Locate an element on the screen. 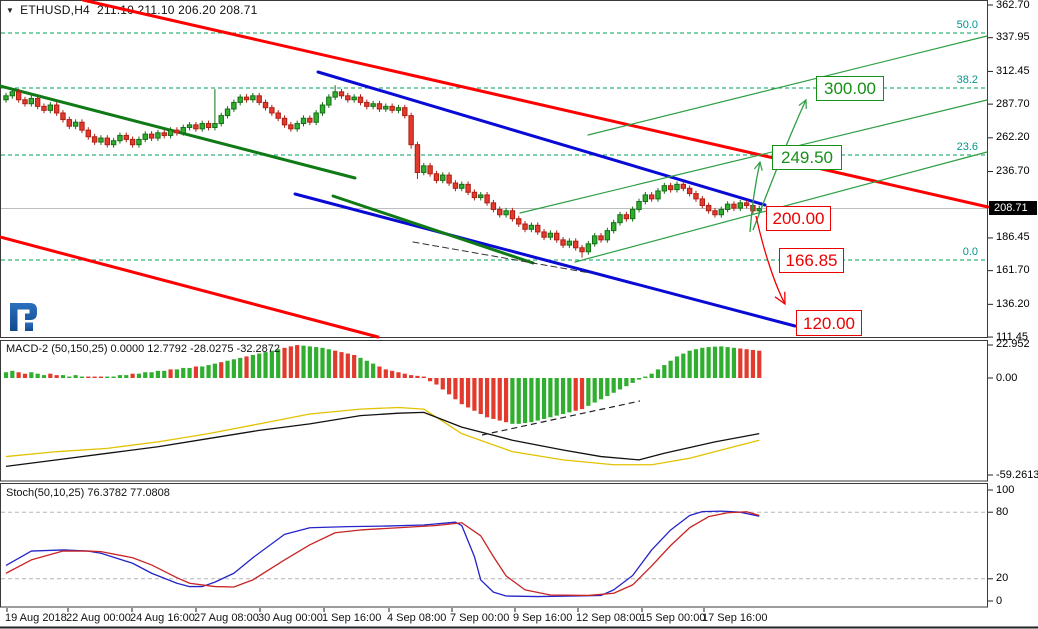 The height and width of the screenshot is (629, 1038). symbol-dropdown-icon: ▼ is located at coordinates (10, 10).